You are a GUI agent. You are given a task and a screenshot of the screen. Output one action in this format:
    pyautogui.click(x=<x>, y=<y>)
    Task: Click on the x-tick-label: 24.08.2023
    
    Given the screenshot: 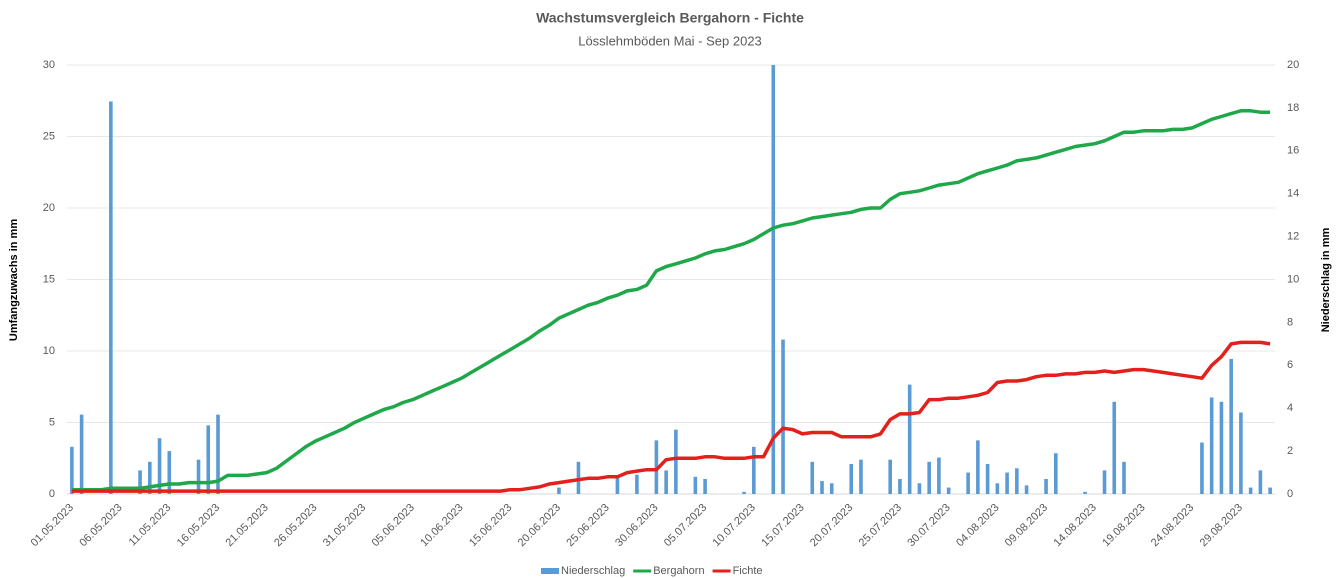 What is the action you would take?
    pyautogui.click(x=1172, y=525)
    